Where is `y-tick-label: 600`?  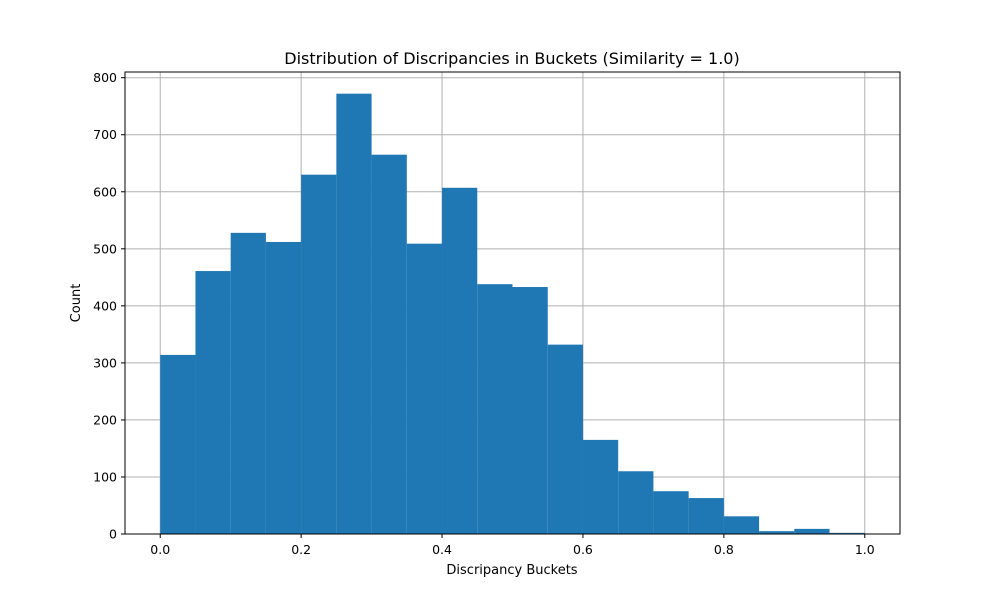
y-tick-label: 600 is located at coordinates (105, 191).